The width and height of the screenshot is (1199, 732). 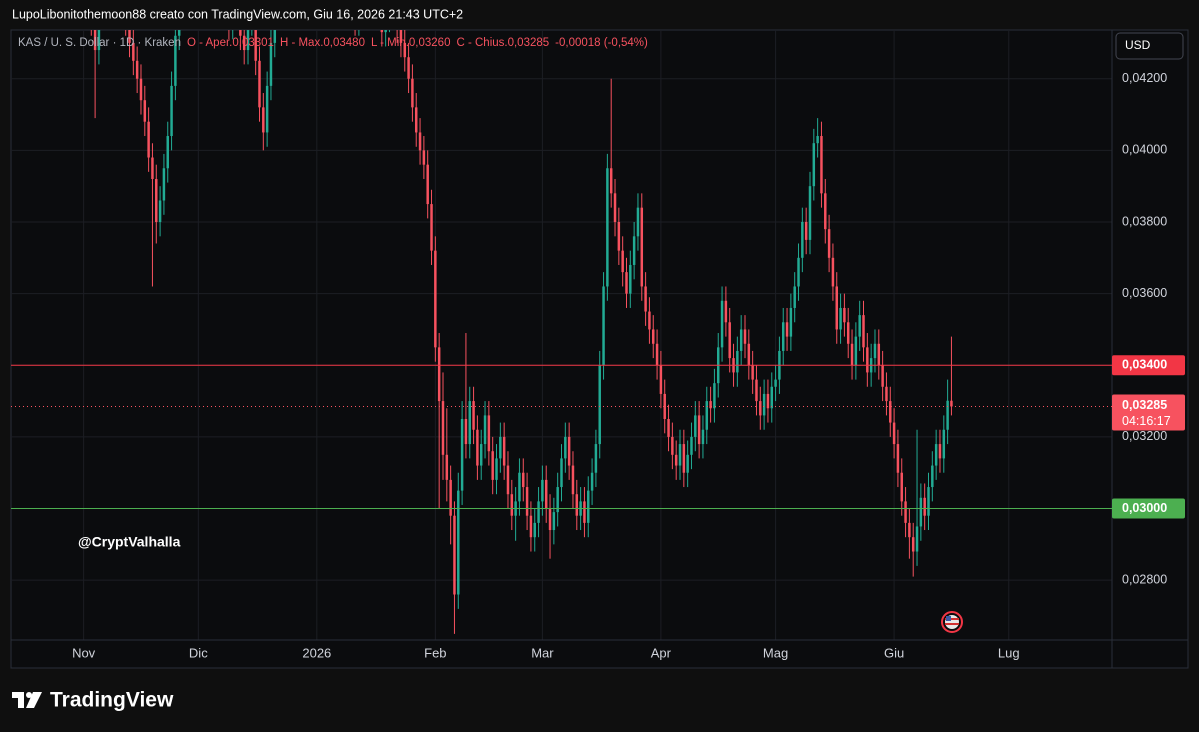 What do you see at coordinates (429, 43) in the screenshot?
I see `legend-value: 0,03260` at bounding box center [429, 43].